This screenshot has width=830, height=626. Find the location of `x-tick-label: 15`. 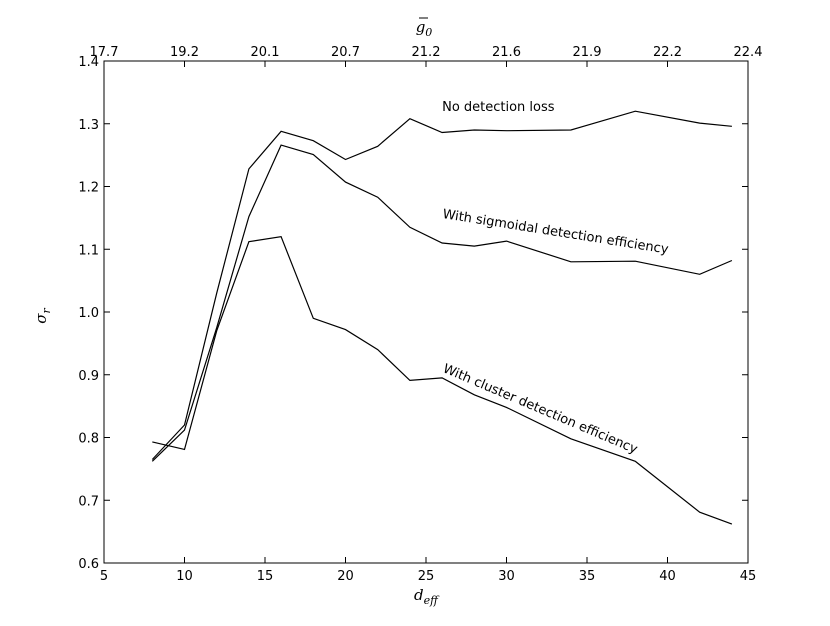

x-tick-label: 15 is located at coordinates (265, 576).